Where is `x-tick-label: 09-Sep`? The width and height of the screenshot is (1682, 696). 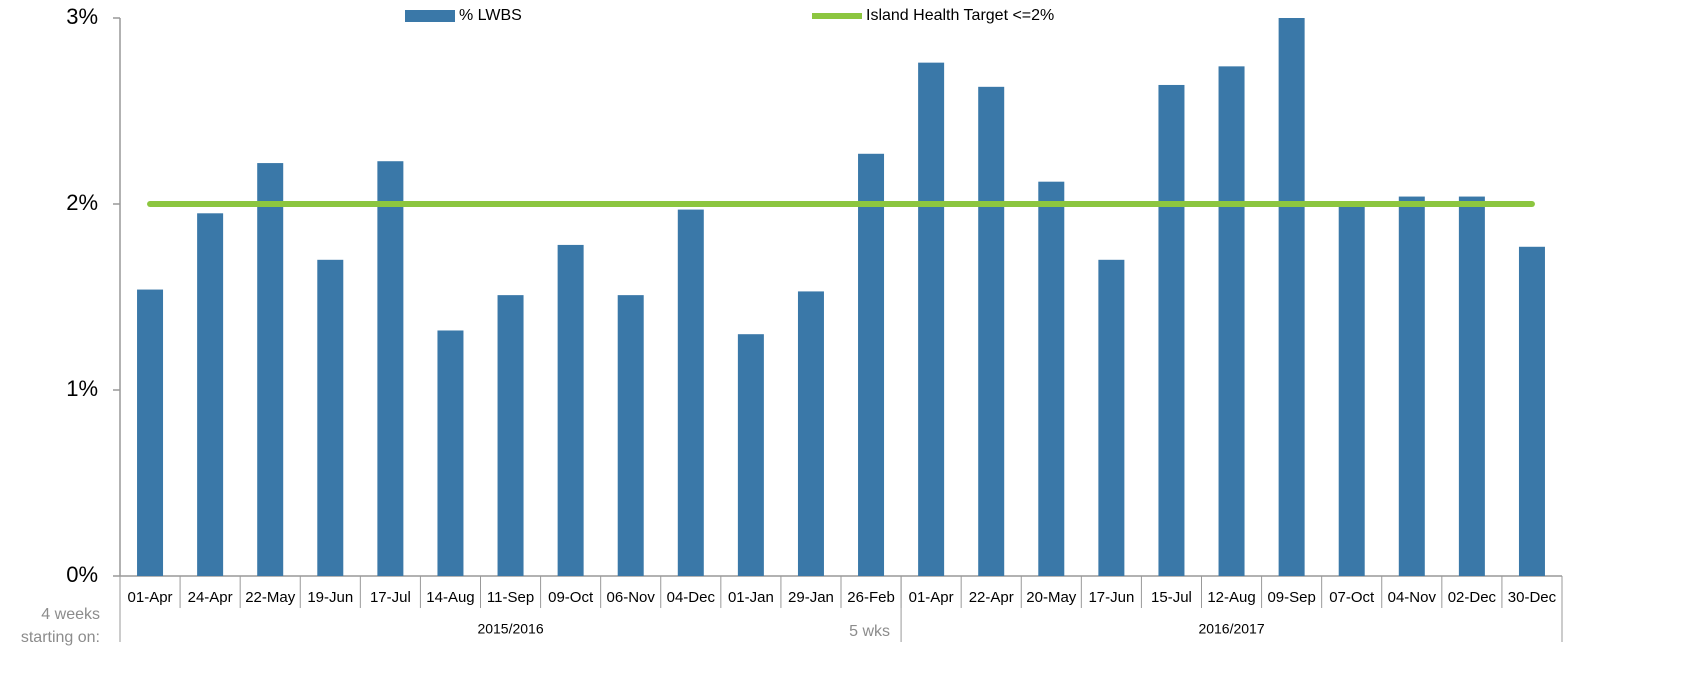 x-tick-label: 09-Sep is located at coordinates (1291, 597).